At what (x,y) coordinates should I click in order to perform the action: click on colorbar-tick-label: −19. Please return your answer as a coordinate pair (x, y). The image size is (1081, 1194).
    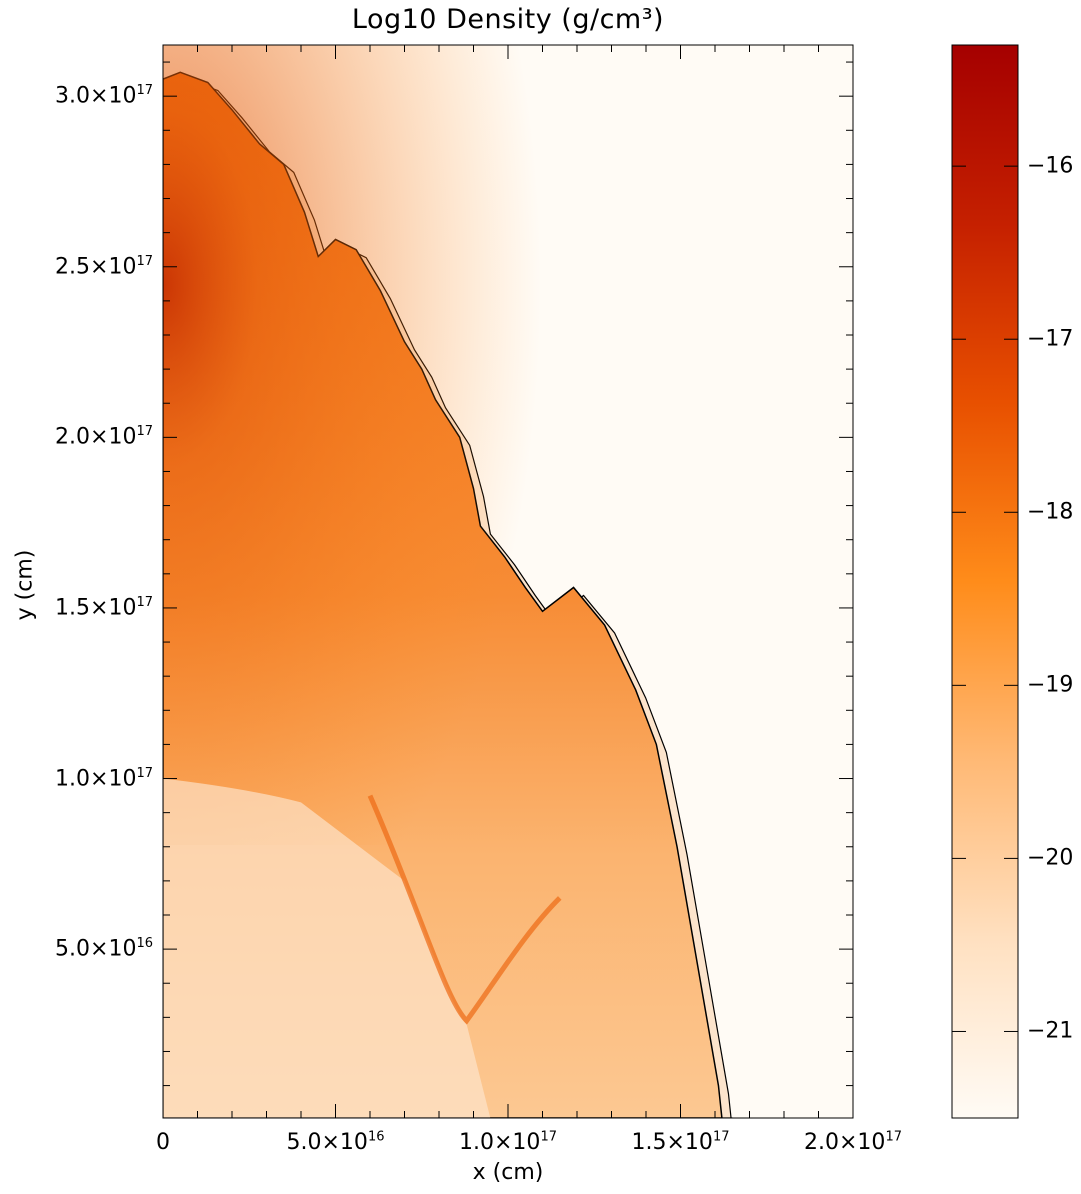
    Looking at the image, I should click on (1050, 685).